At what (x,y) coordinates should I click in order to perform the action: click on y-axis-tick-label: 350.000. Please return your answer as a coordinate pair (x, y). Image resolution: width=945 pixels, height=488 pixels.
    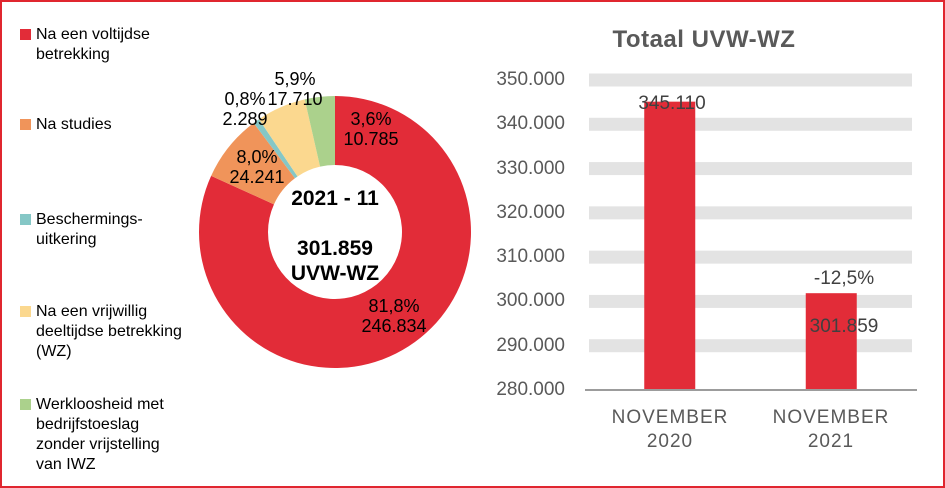
    Looking at the image, I should click on (530, 79).